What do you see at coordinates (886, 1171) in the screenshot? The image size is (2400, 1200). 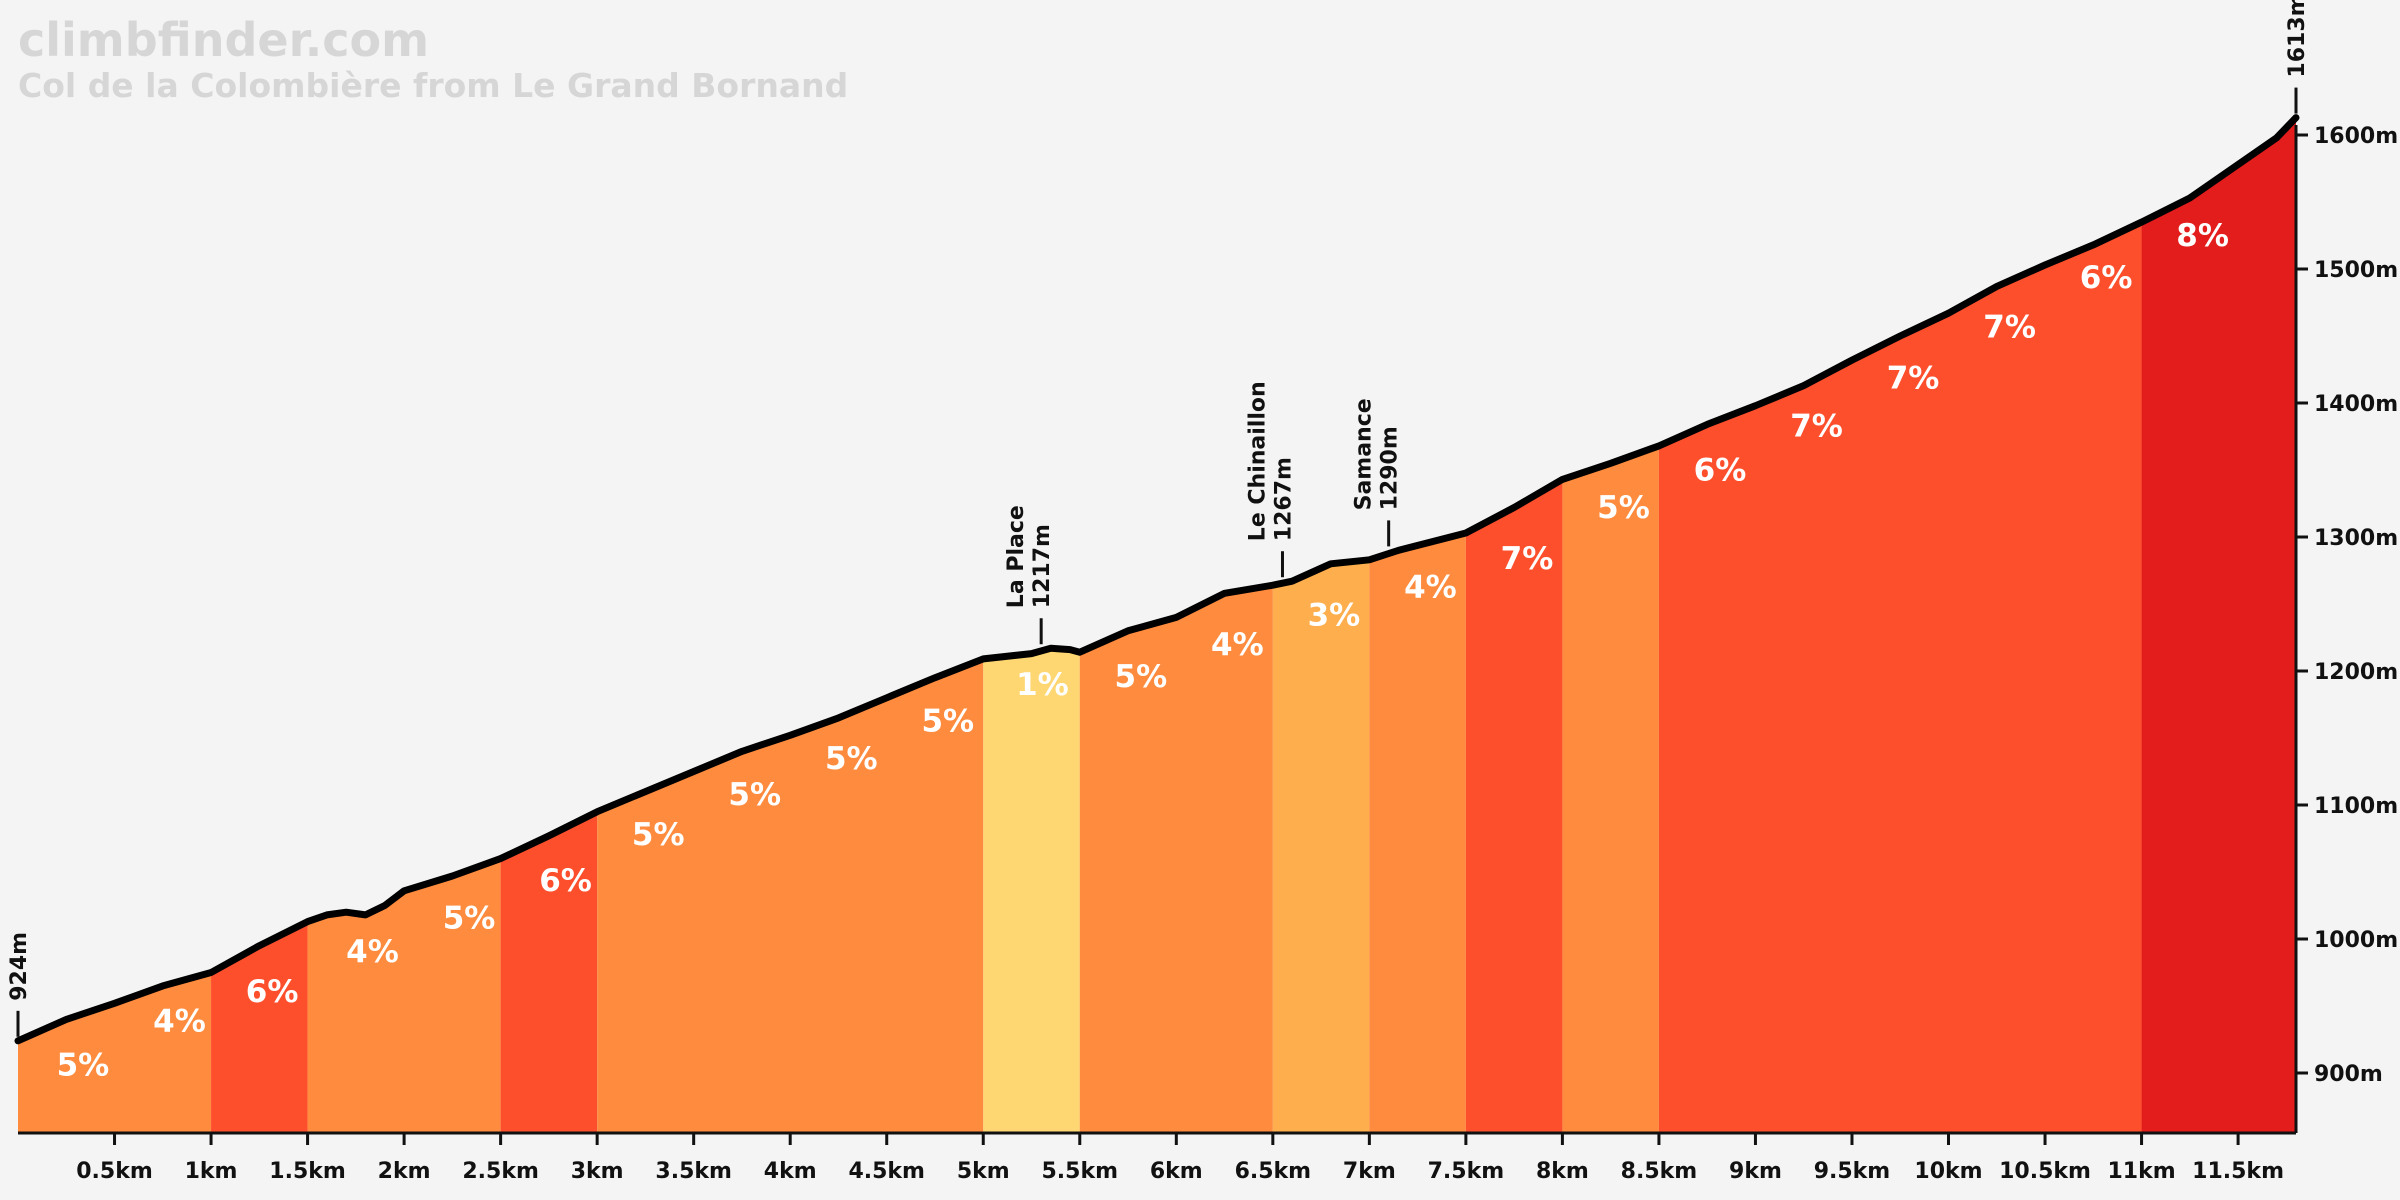 I see `x-tick-label: 4.5km` at bounding box center [886, 1171].